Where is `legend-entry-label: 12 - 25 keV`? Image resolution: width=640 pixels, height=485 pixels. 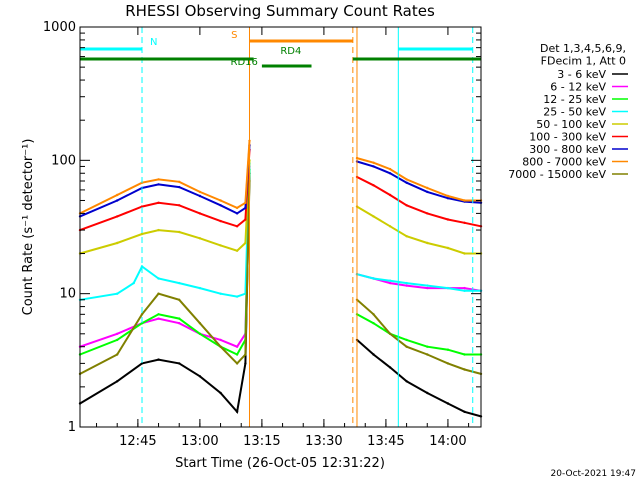 legend-entry-label: 12 - 25 keV is located at coordinates (574, 99).